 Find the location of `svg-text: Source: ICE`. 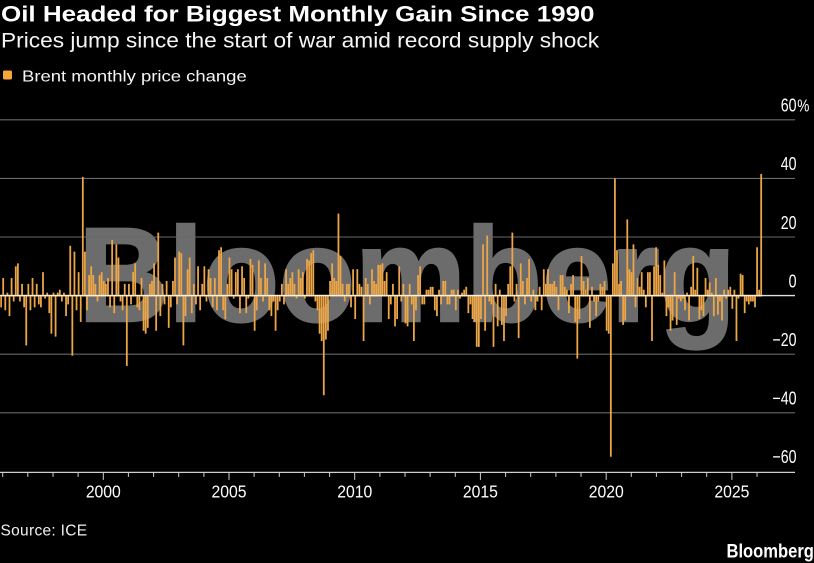

svg-text: Source: ICE is located at coordinates (44, 531).